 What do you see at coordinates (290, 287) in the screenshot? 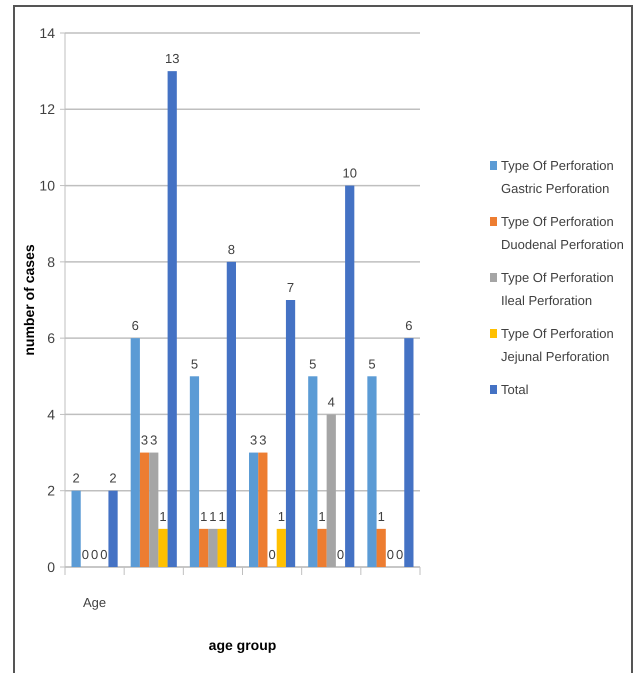
I see `data-label: 7` at bounding box center [290, 287].